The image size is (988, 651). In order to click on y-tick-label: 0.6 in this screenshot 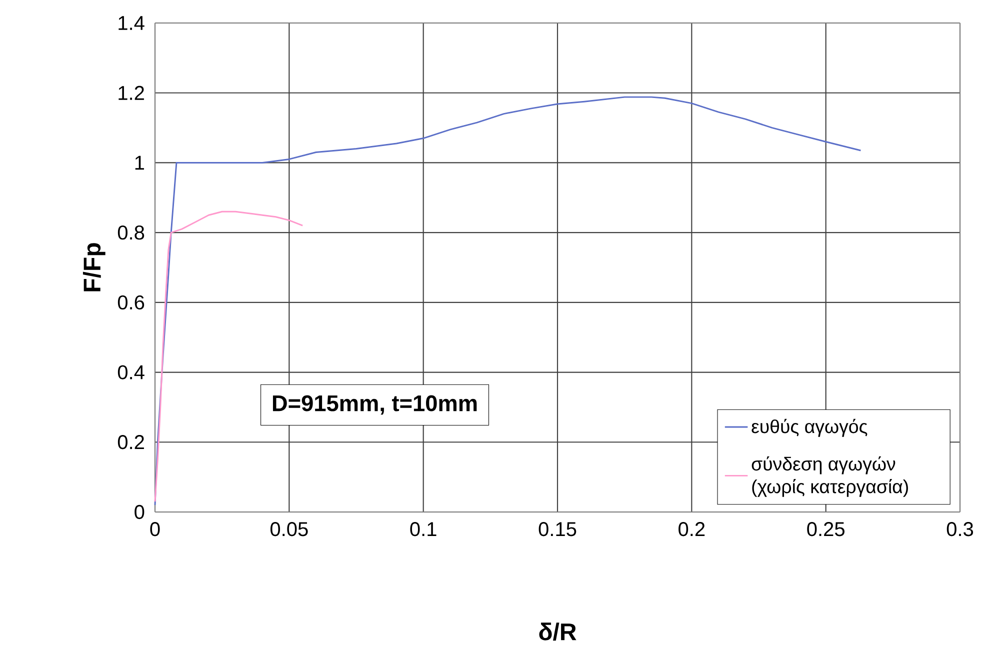, I will do `click(131, 302)`.